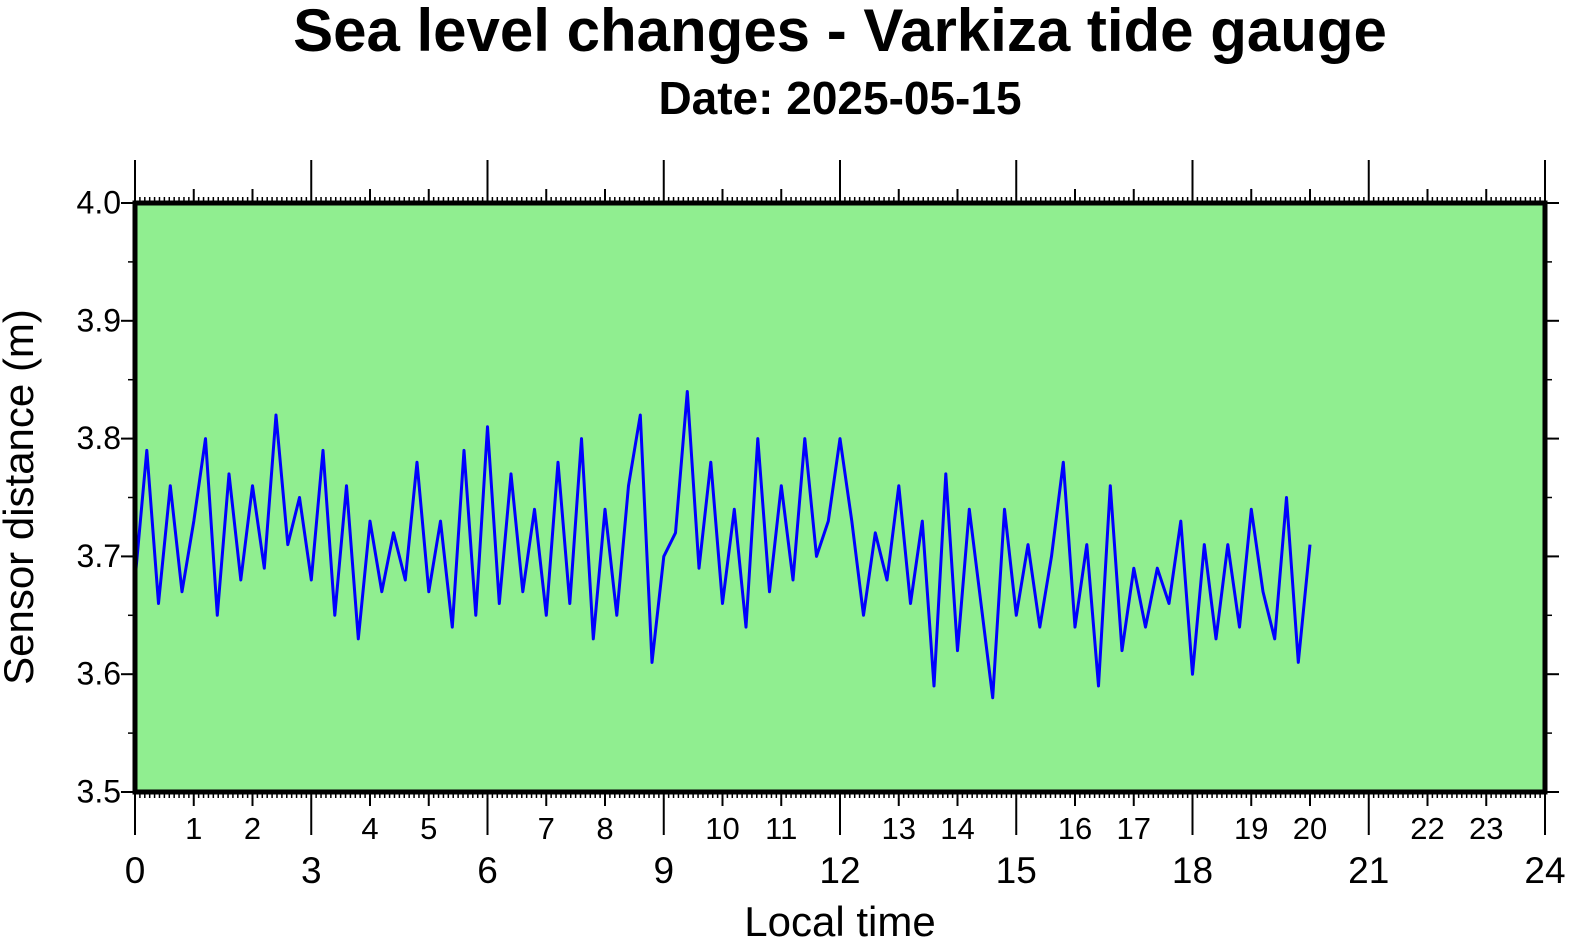 The image size is (1577, 950). I want to click on x-tick-label: 24, so click(1544, 870).